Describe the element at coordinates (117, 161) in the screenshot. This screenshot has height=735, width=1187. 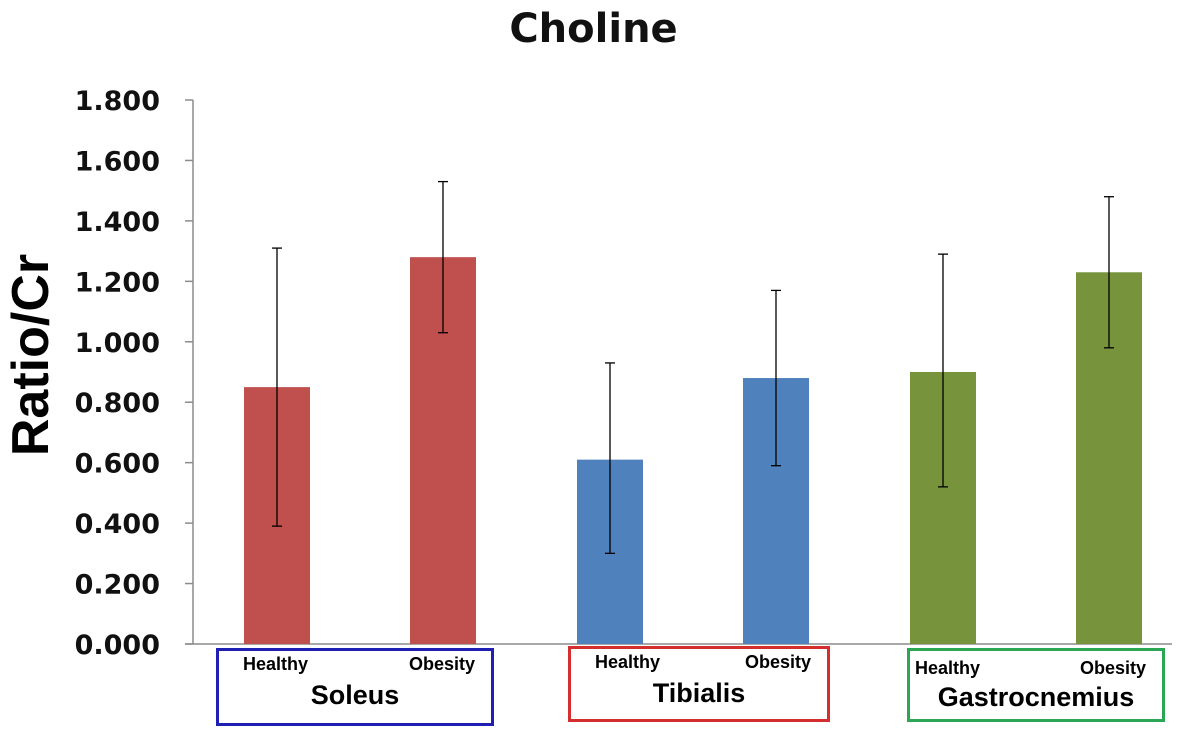
I see `y-tick-label: 1.600` at that location.